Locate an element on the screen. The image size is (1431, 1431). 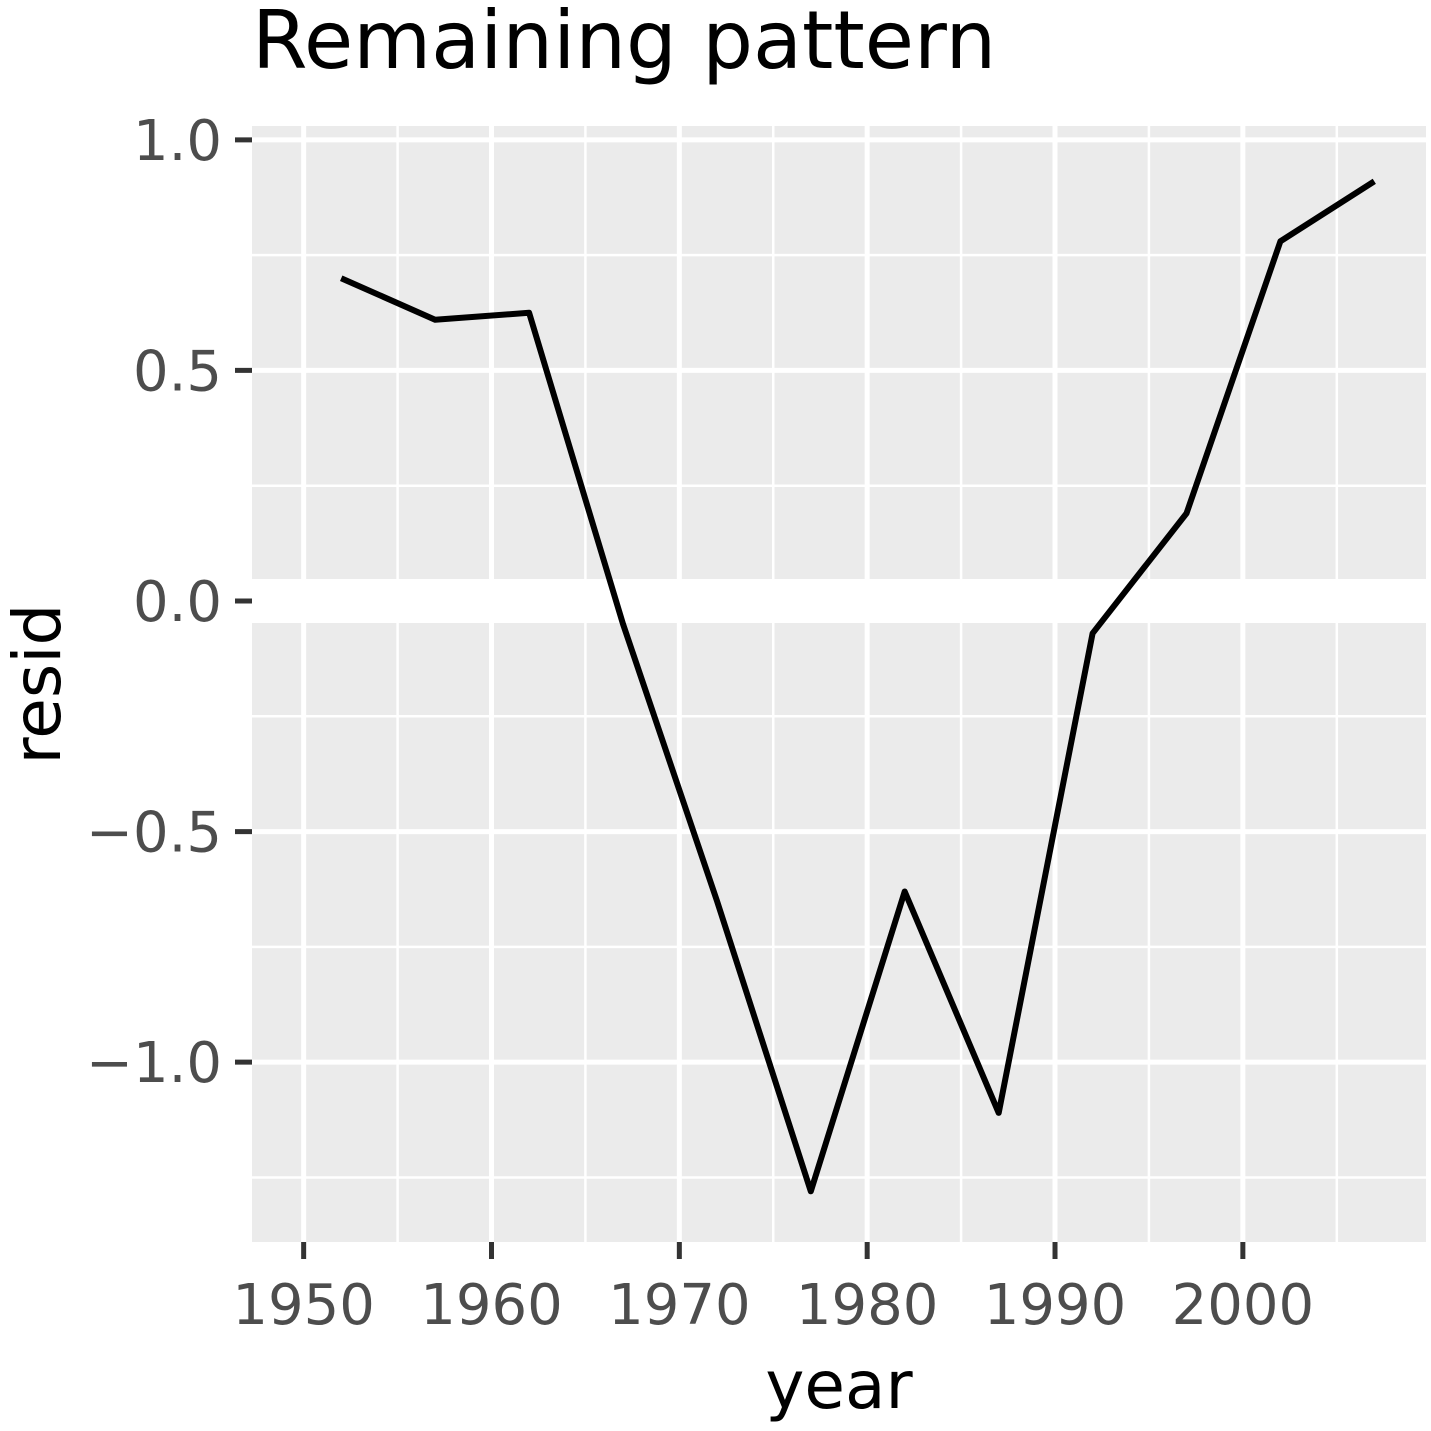
y-tick-label: −1.0 is located at coordinates (154, 1063).